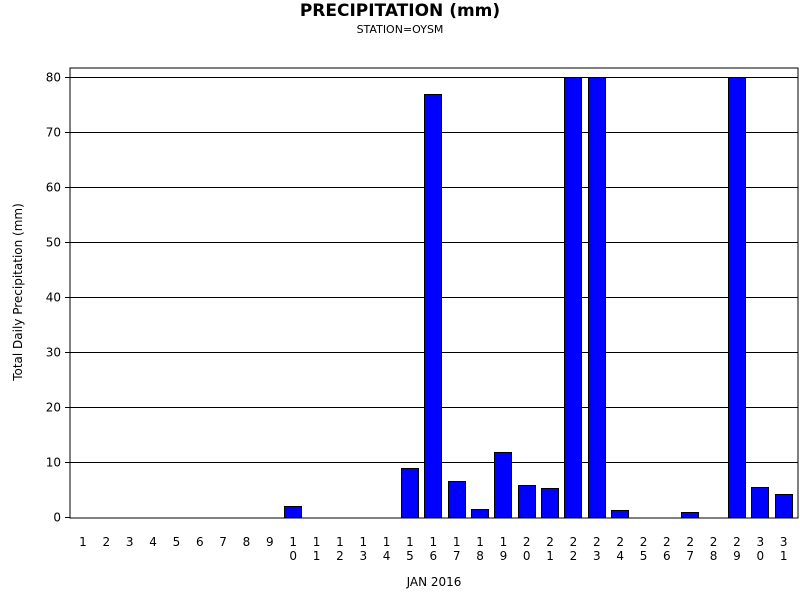 The height and width of the screenshot is (600, 800). Describe the element at coordinates (53, 463) in the screenshot. I see `y-tick-label: 10` at that location.